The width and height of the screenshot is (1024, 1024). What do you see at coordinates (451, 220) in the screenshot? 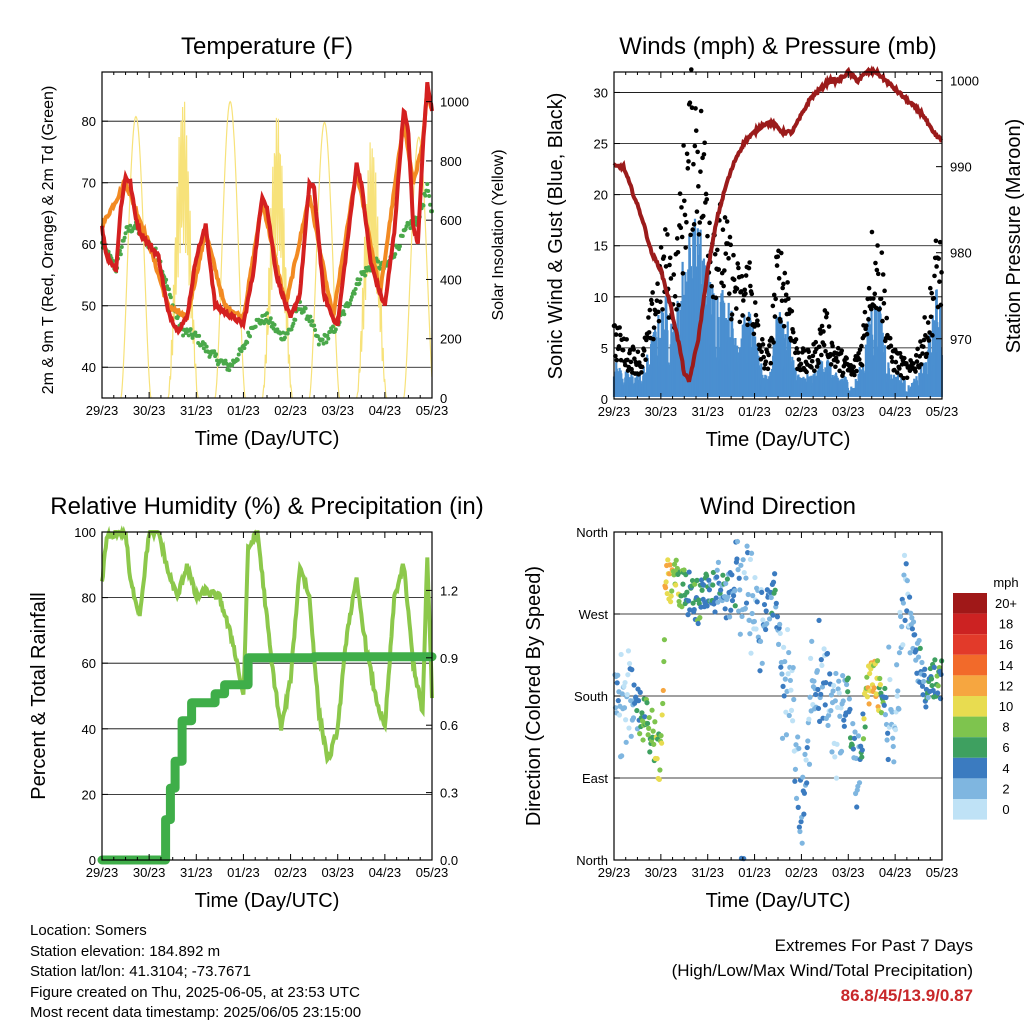
I see `y2-tick-label: 600` at bounding box center [451, 220].